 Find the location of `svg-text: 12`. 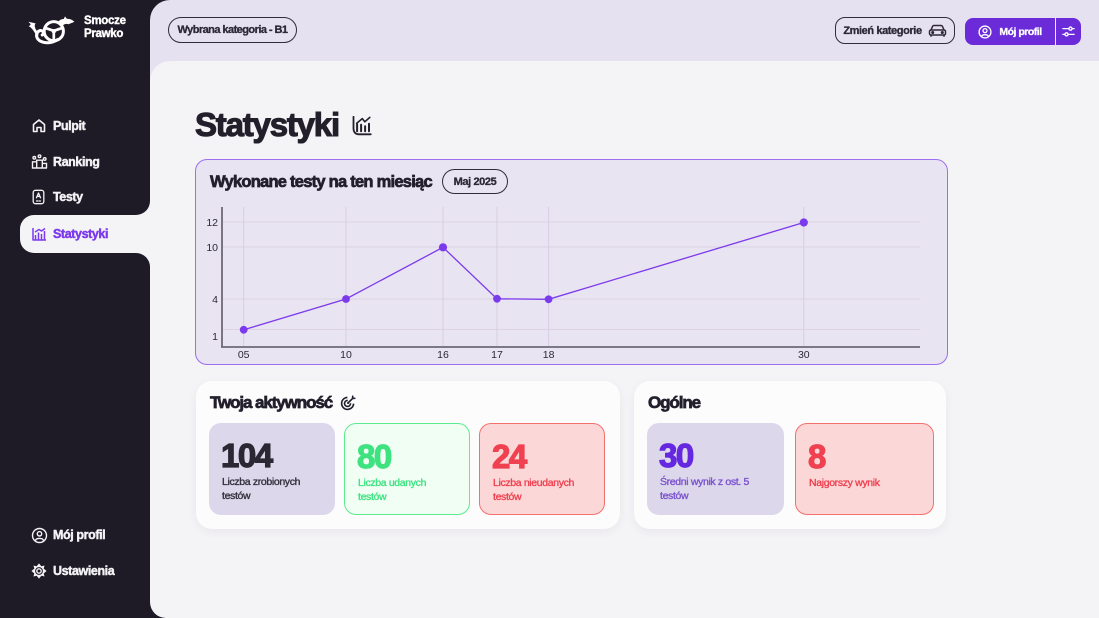

svg-text: 12 is located at coordinates (212, 223).